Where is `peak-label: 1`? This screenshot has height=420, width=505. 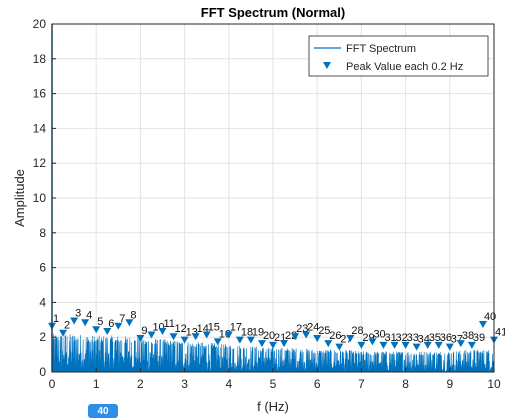 peak-label: 1 is located at coordinates (56, 319).